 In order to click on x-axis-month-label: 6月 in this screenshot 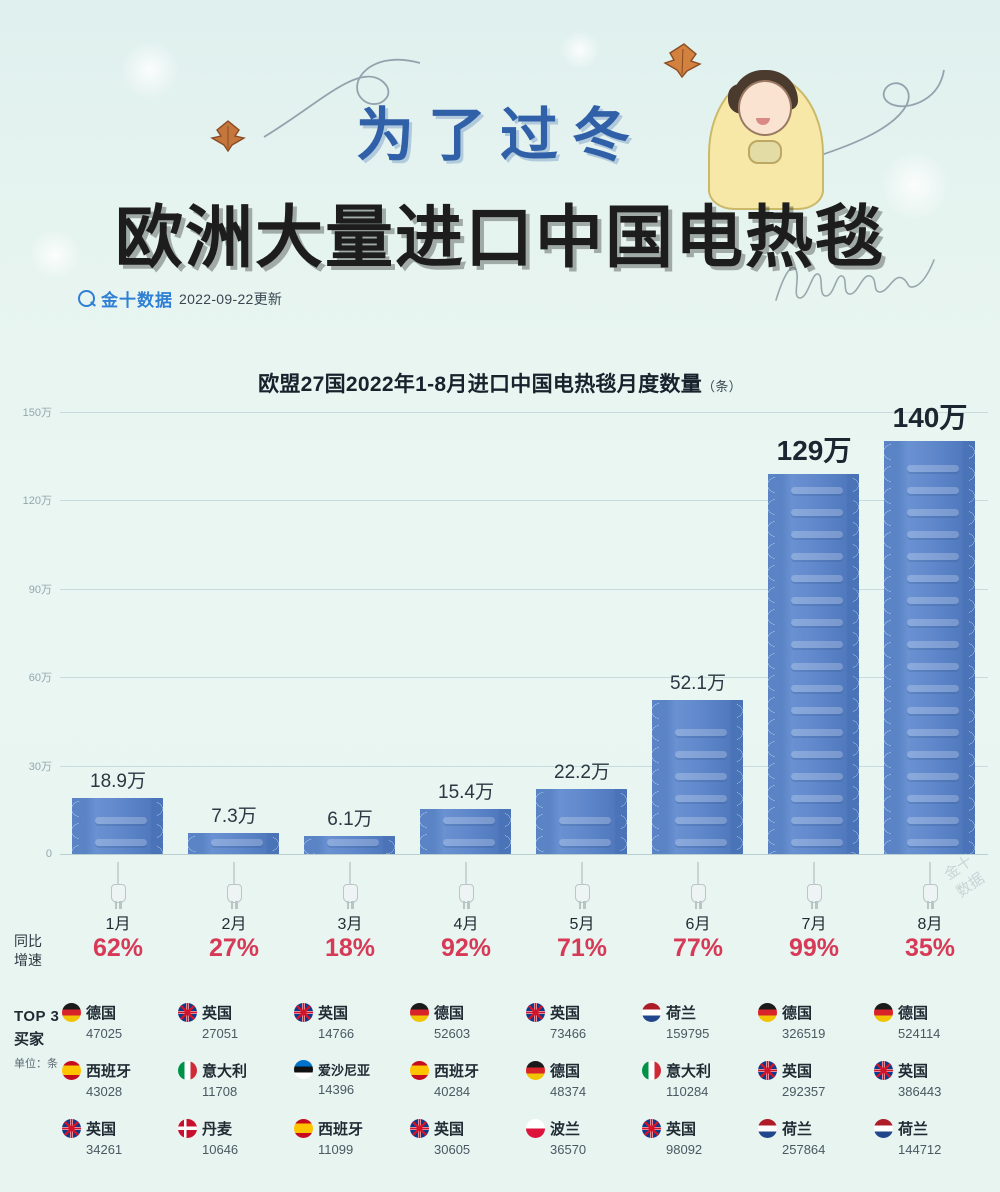, I will do `click(698, 924)`.